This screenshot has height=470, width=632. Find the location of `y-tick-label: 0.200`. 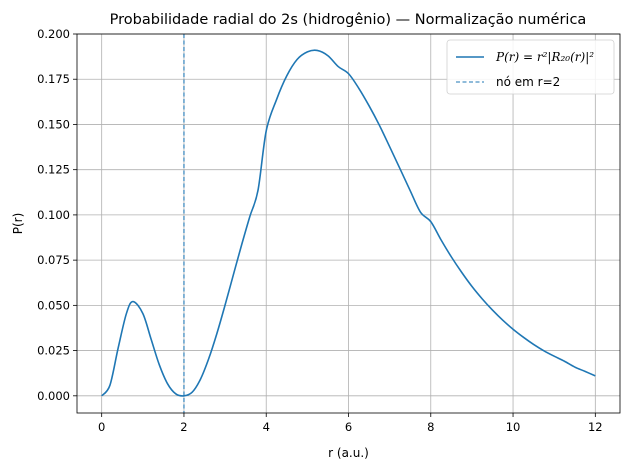

y-tick-label: 0.200 is located at coordinates (53, 34).